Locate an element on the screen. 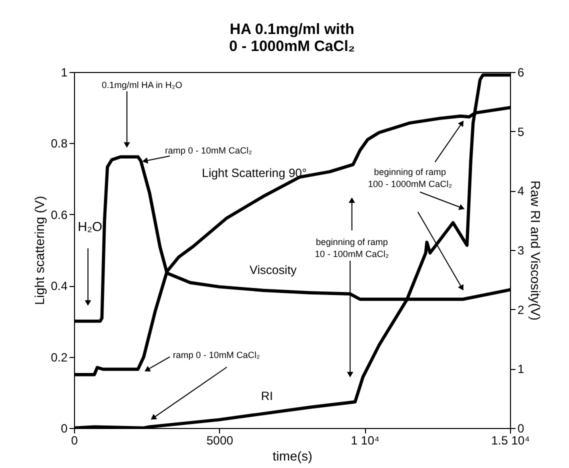  x-tick-label: 0 is located at coordinates (74, 441).